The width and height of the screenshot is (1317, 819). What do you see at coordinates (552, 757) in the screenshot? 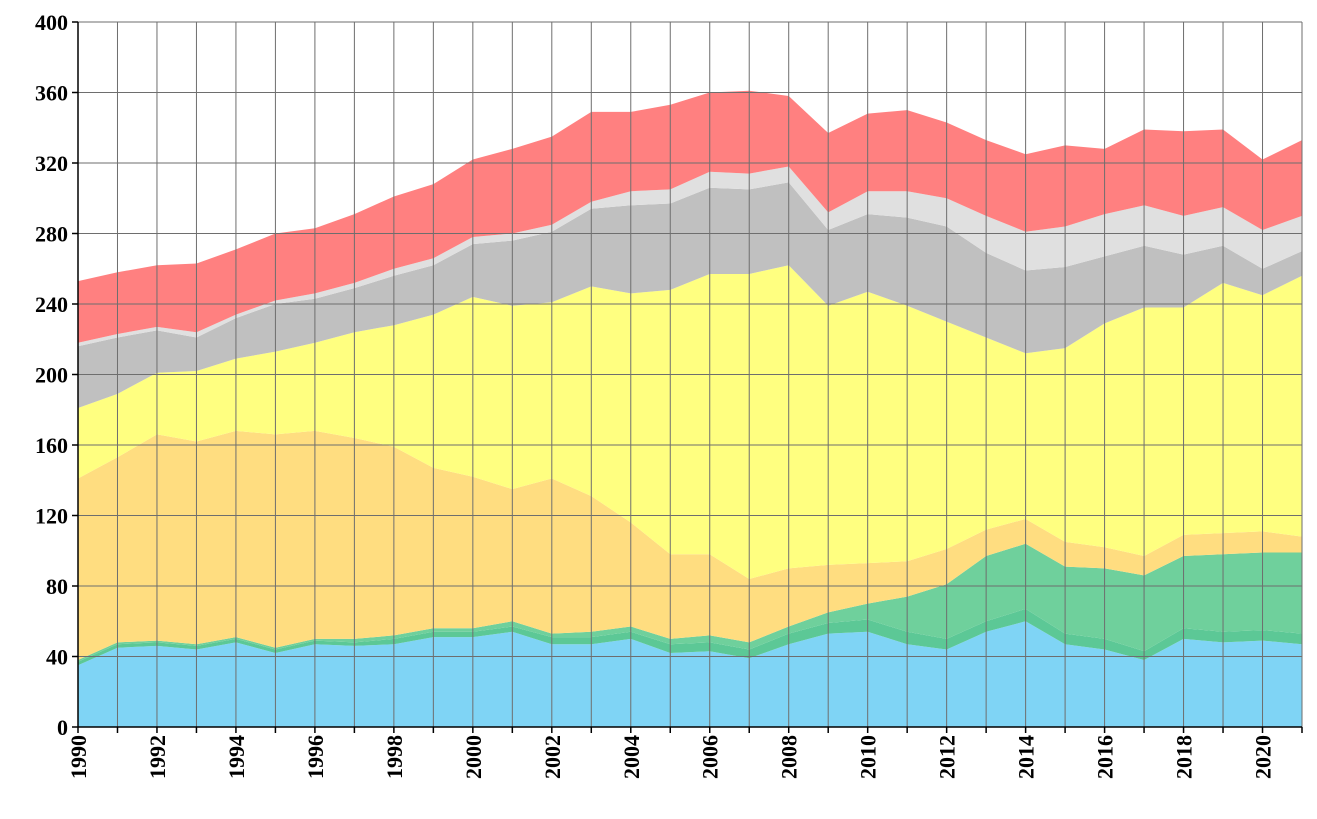
I see `x-tick-label: 2002` at bounding box center [552, 757].